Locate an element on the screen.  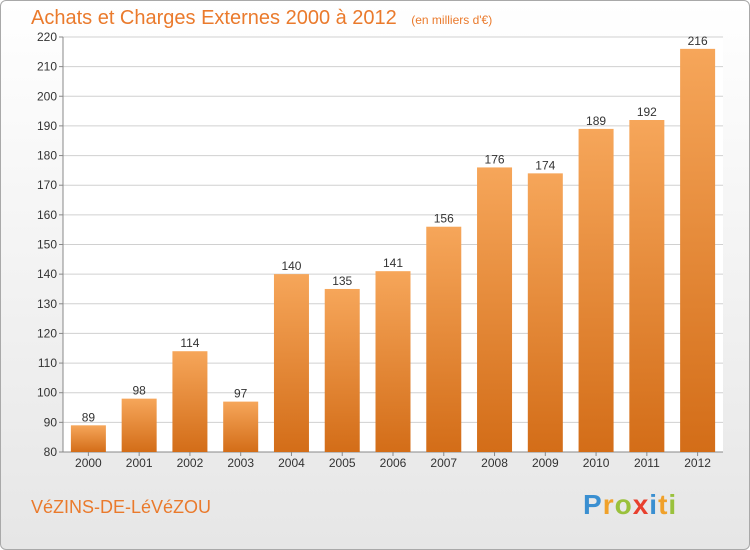
y-tick-label: 220 is located at coordinates (47, 37).